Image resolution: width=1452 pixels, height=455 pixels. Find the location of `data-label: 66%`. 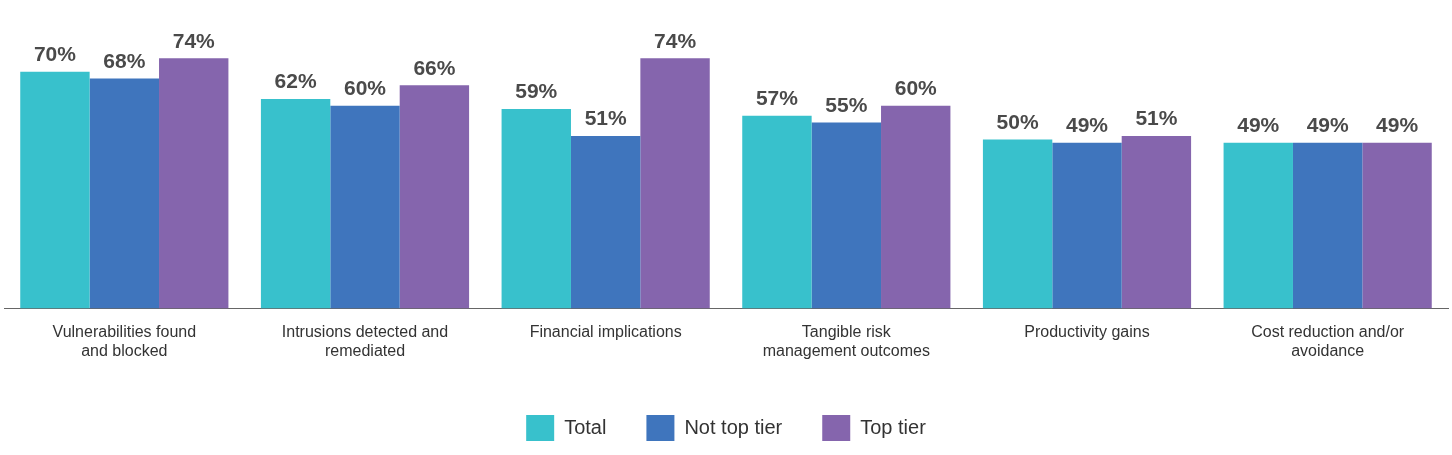

data-label: 66% is located at coordinates (434, 67).